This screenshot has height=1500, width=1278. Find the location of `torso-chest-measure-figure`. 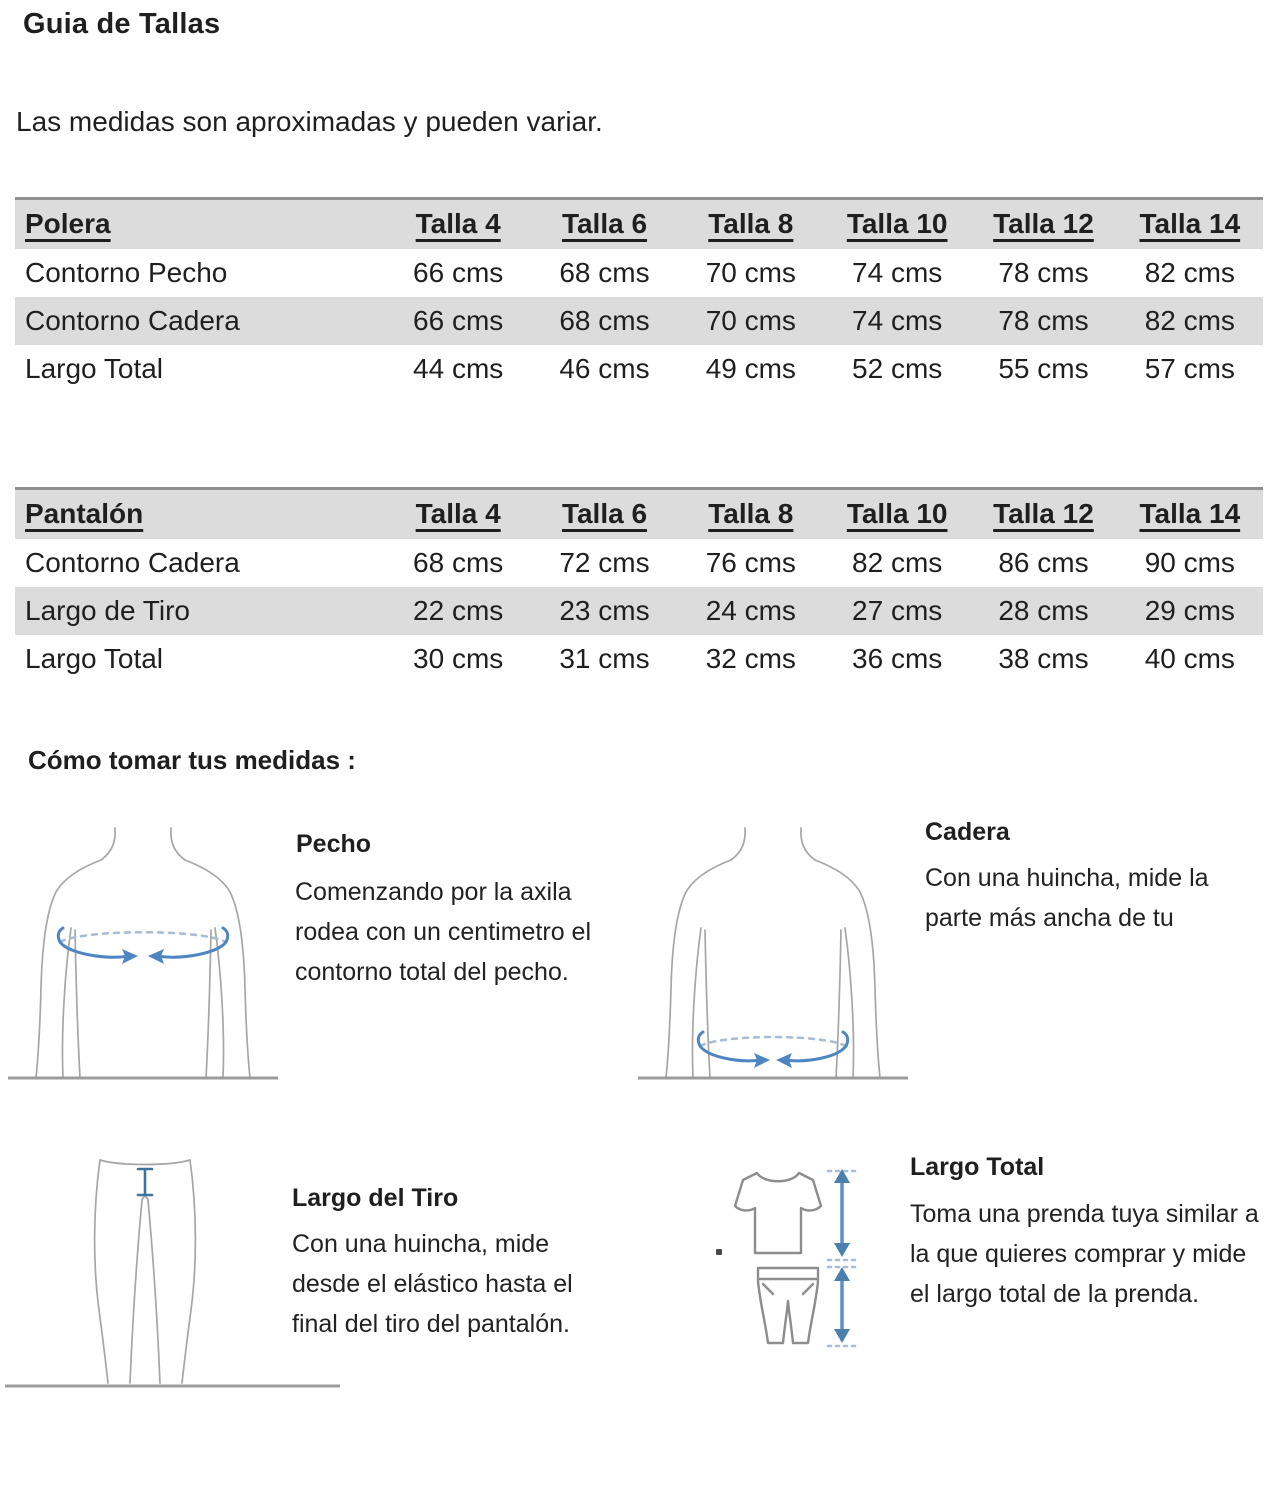

torso-chest-measure-figure is located at coordinates (143, 953).